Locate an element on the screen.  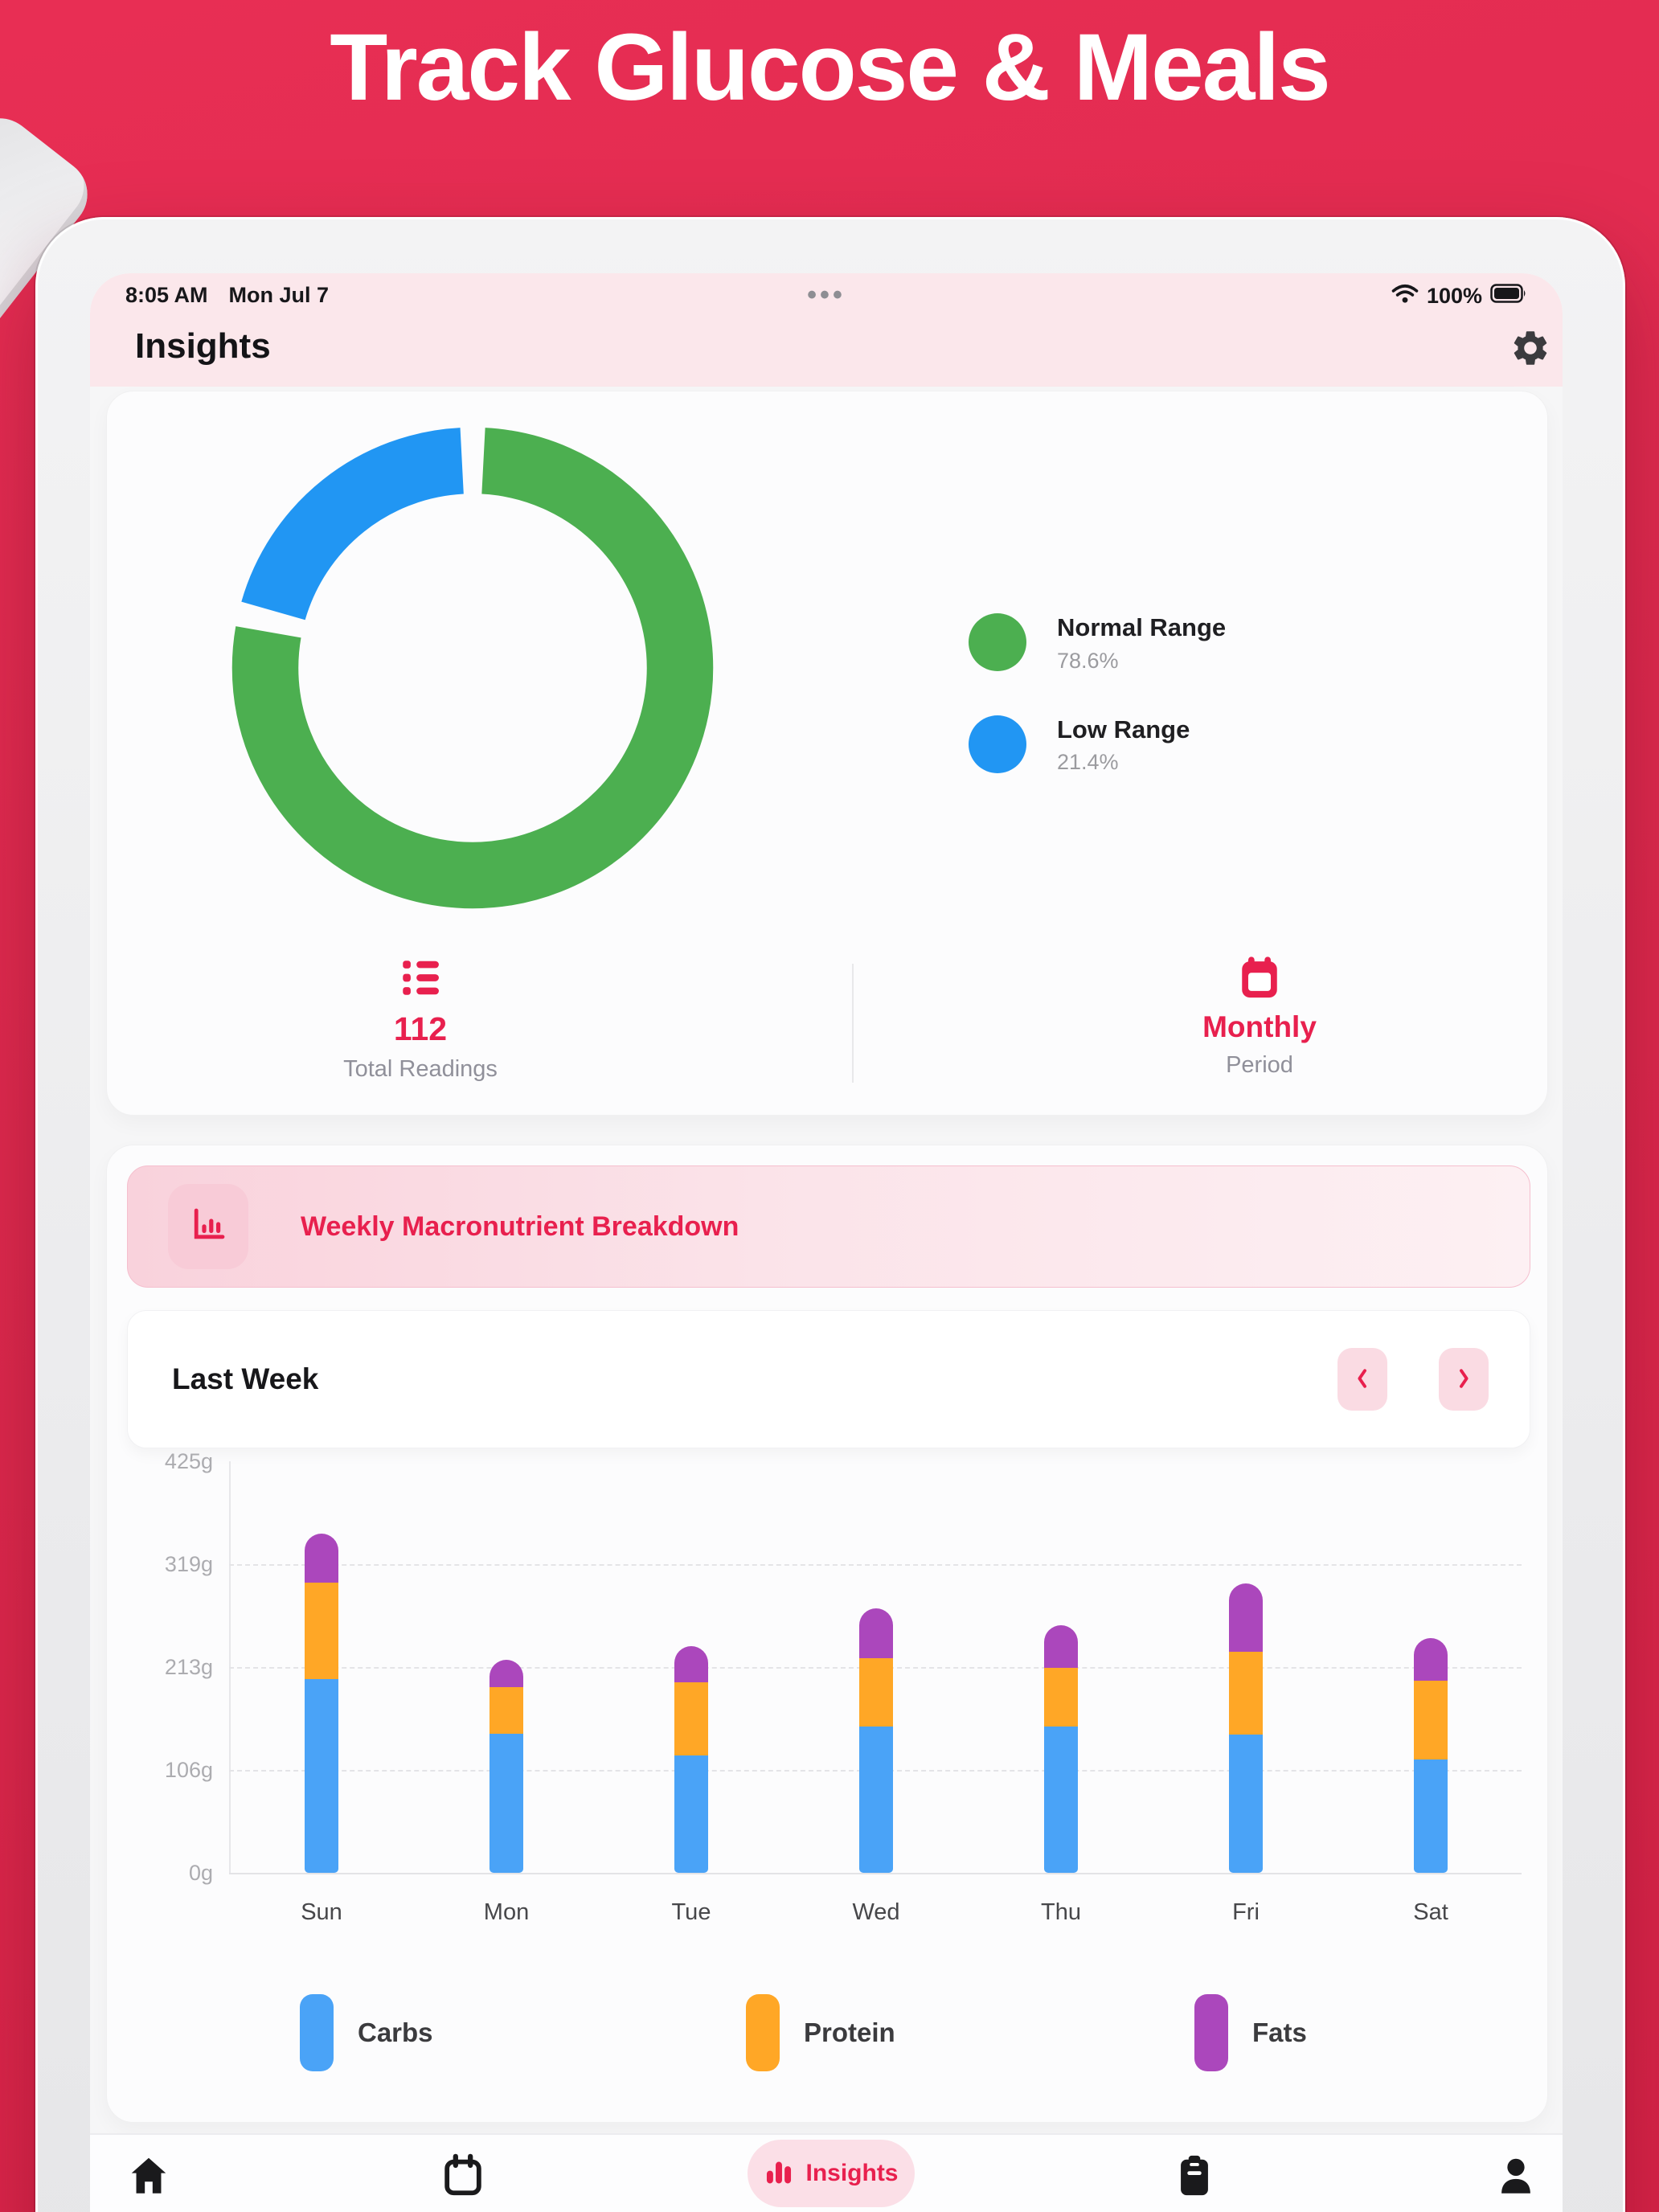
y-tick-label: 213g is located at coordinates (188, 1667).